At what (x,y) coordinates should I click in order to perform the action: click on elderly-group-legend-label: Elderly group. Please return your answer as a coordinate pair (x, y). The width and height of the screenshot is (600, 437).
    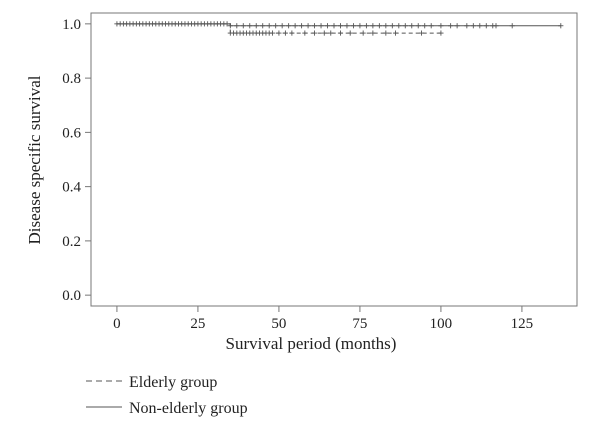
    Looking at the image, I should click on (173, 382).